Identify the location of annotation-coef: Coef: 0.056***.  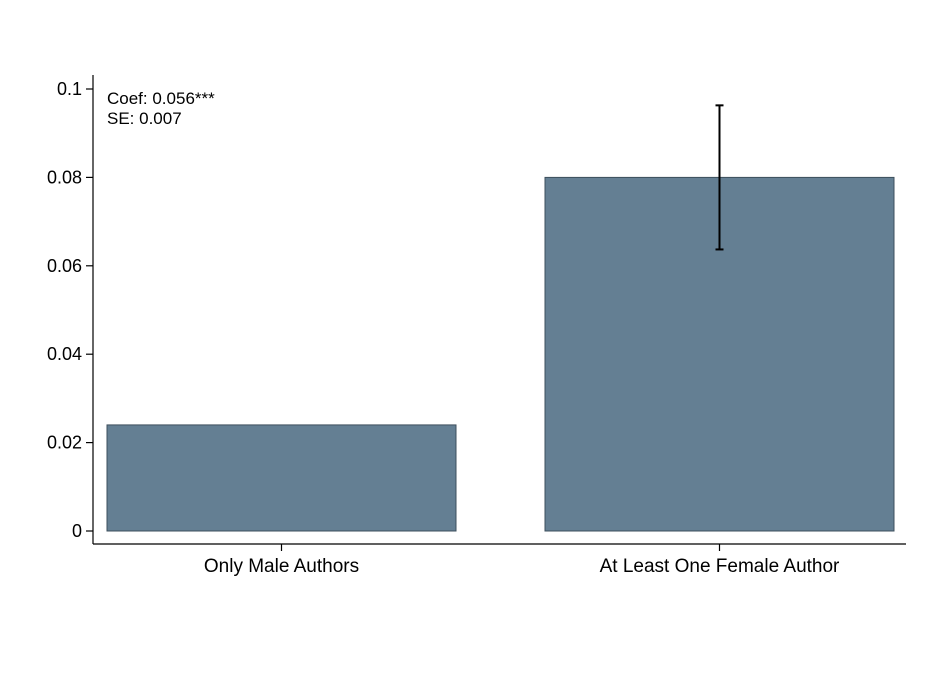
(161, 98).